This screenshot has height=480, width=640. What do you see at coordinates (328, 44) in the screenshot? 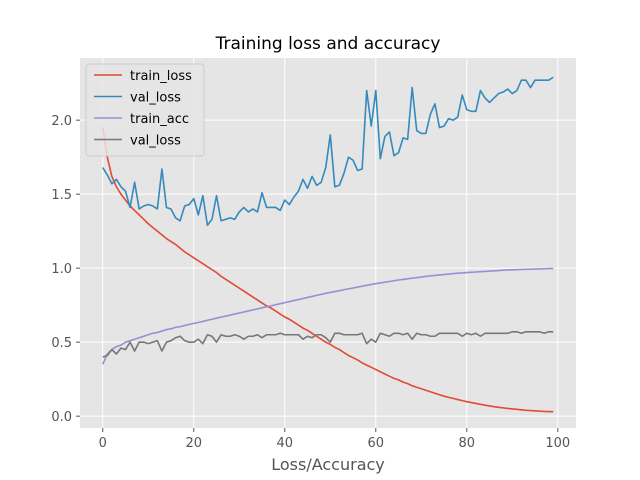
I see `chart-title: Training loss and accuracy` at bounding box center [328, 44].